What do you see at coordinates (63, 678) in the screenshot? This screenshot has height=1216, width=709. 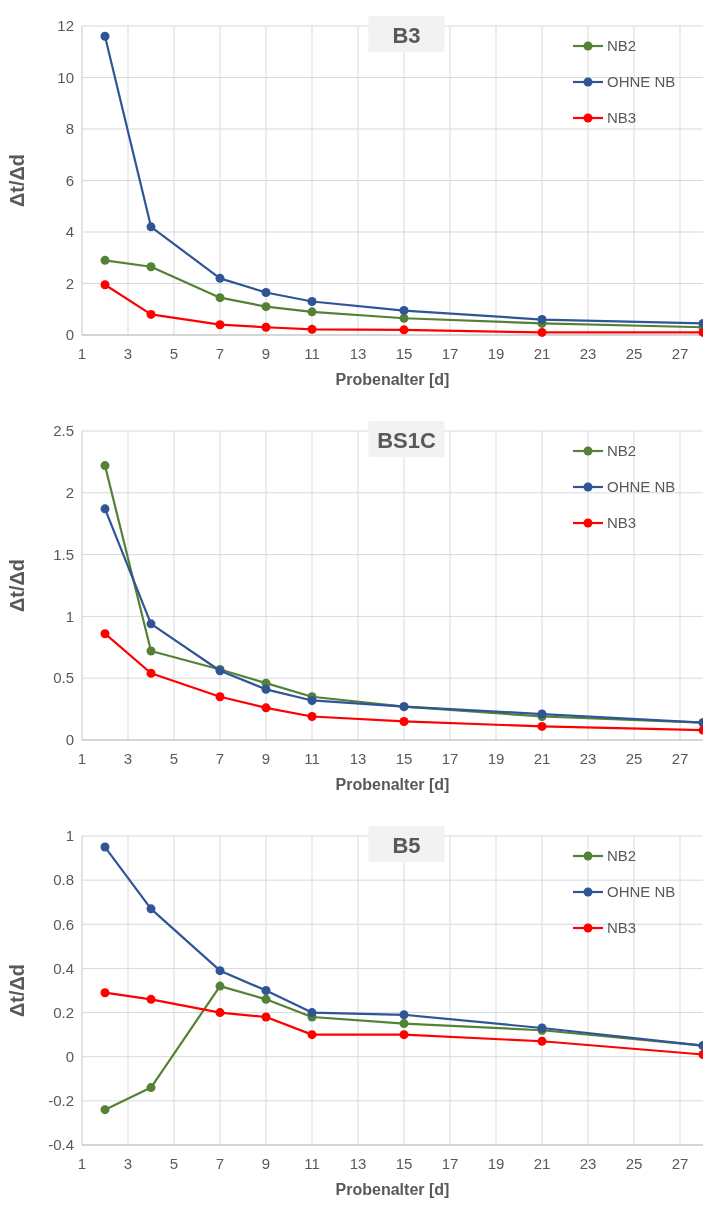 I see `y-tick-label: 0.5` at bounding box center [63, 678].